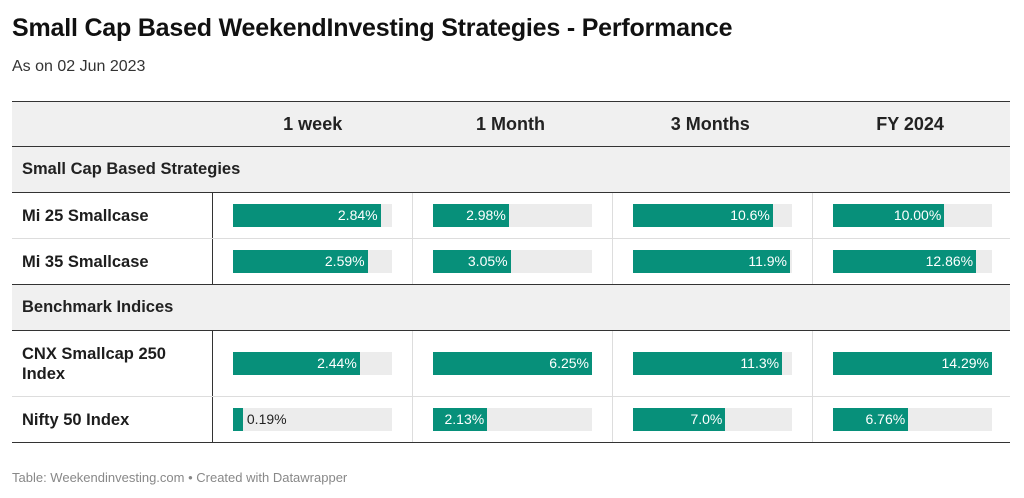 The height and width of the screenshot is (498, 1024). I want to click on bar-track: 10.6%, so click(712, 215).